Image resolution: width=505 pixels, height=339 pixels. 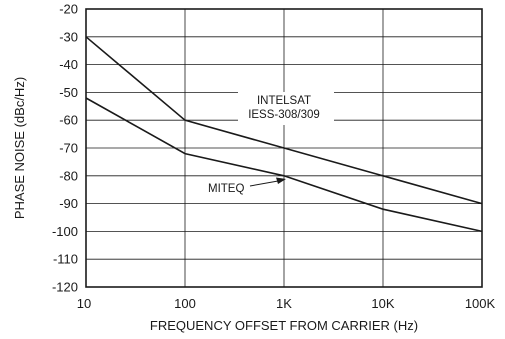 I want to click on y-axis-title: PHASE NOISE (dBc/Hz), so click(x=19, y=148).